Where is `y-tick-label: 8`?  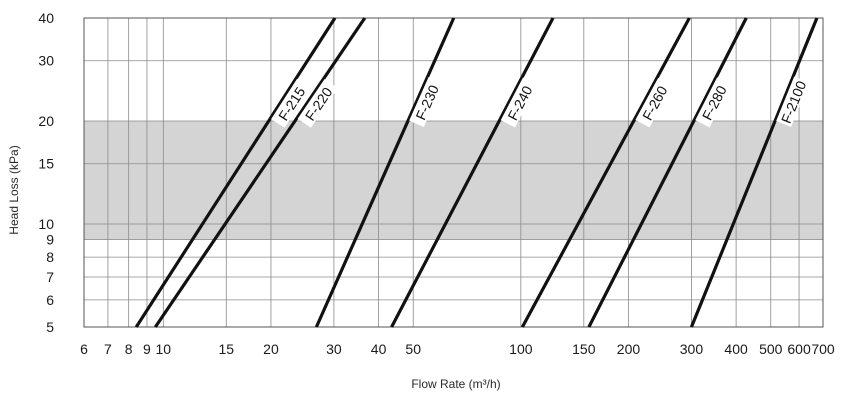
y-tick-label: 8 is located at coordinates (50, 257).